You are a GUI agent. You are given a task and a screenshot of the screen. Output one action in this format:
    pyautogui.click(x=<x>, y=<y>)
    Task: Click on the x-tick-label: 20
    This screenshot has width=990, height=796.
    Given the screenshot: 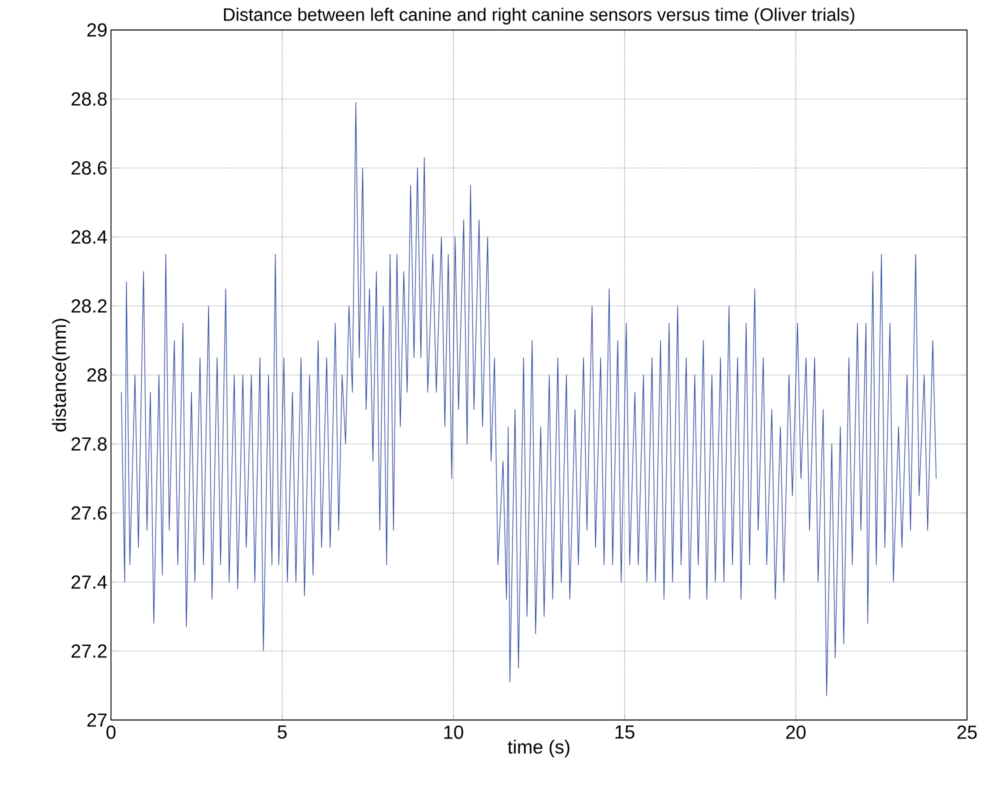 What is the action you would take?
    pyautogui.click(x=796, y=732)
    